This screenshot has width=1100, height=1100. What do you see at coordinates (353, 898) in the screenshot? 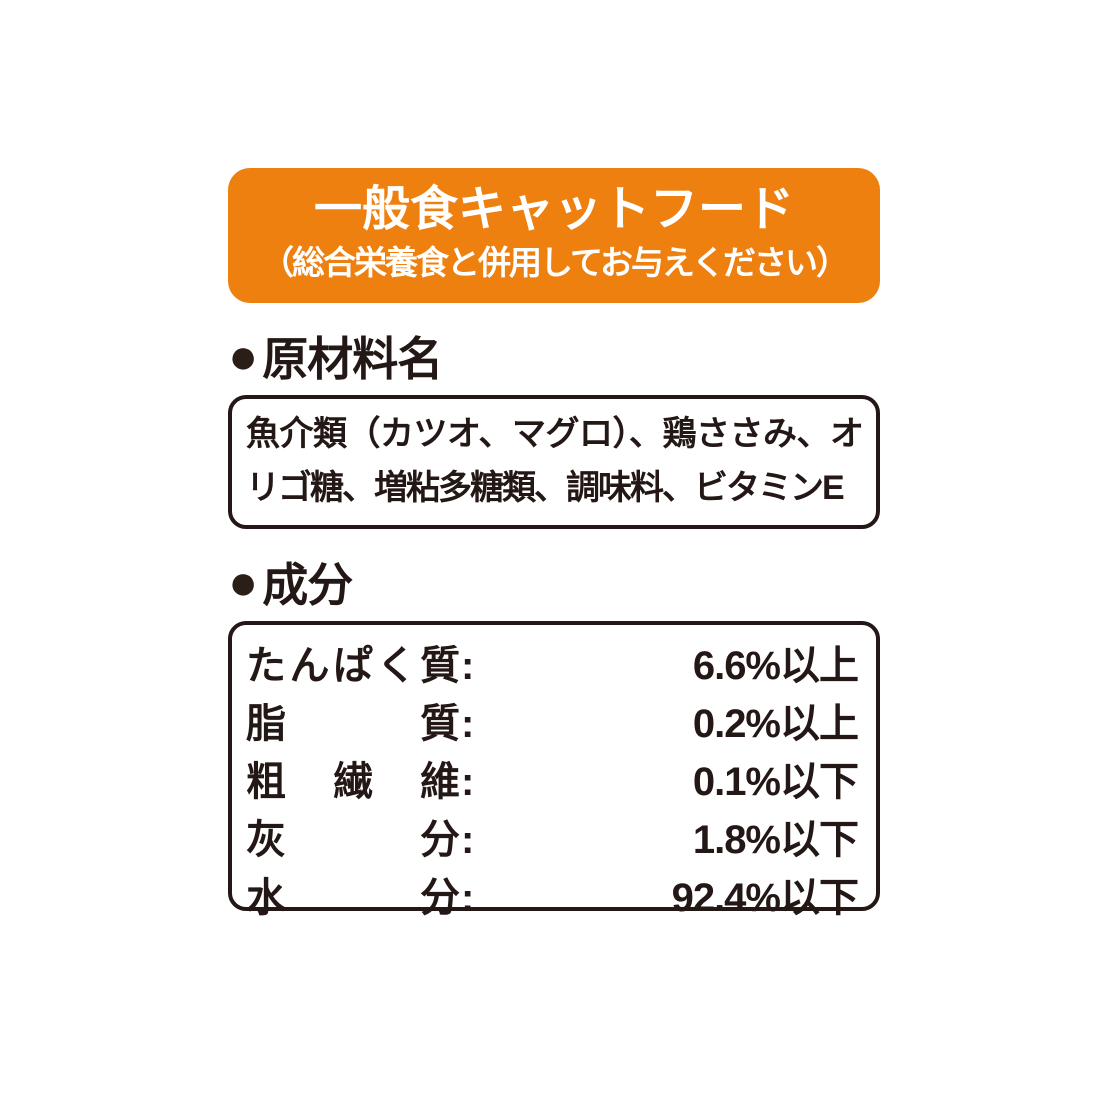
I see `component-label: 水分` at bounding box center [353, 898].